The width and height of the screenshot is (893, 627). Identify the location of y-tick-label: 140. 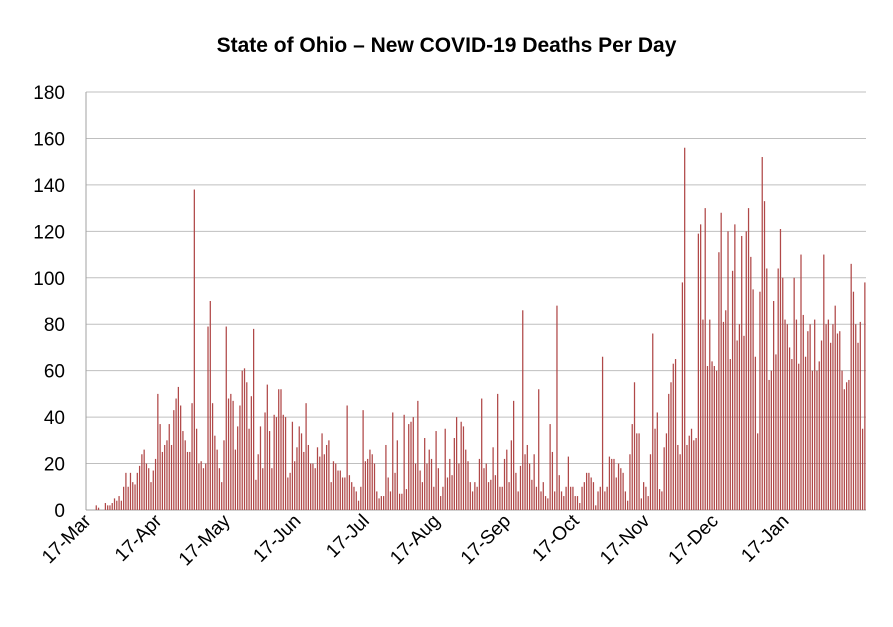
(49, 186).